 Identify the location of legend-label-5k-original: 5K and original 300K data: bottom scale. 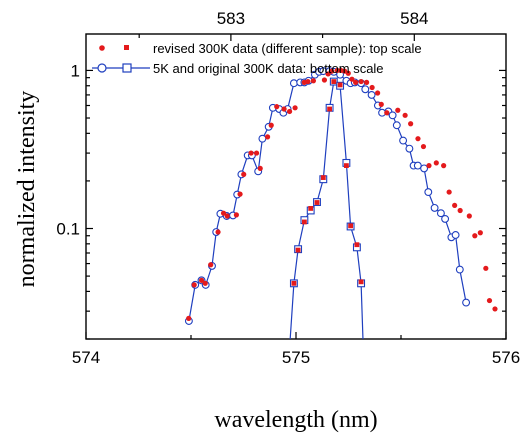
(268, 68).